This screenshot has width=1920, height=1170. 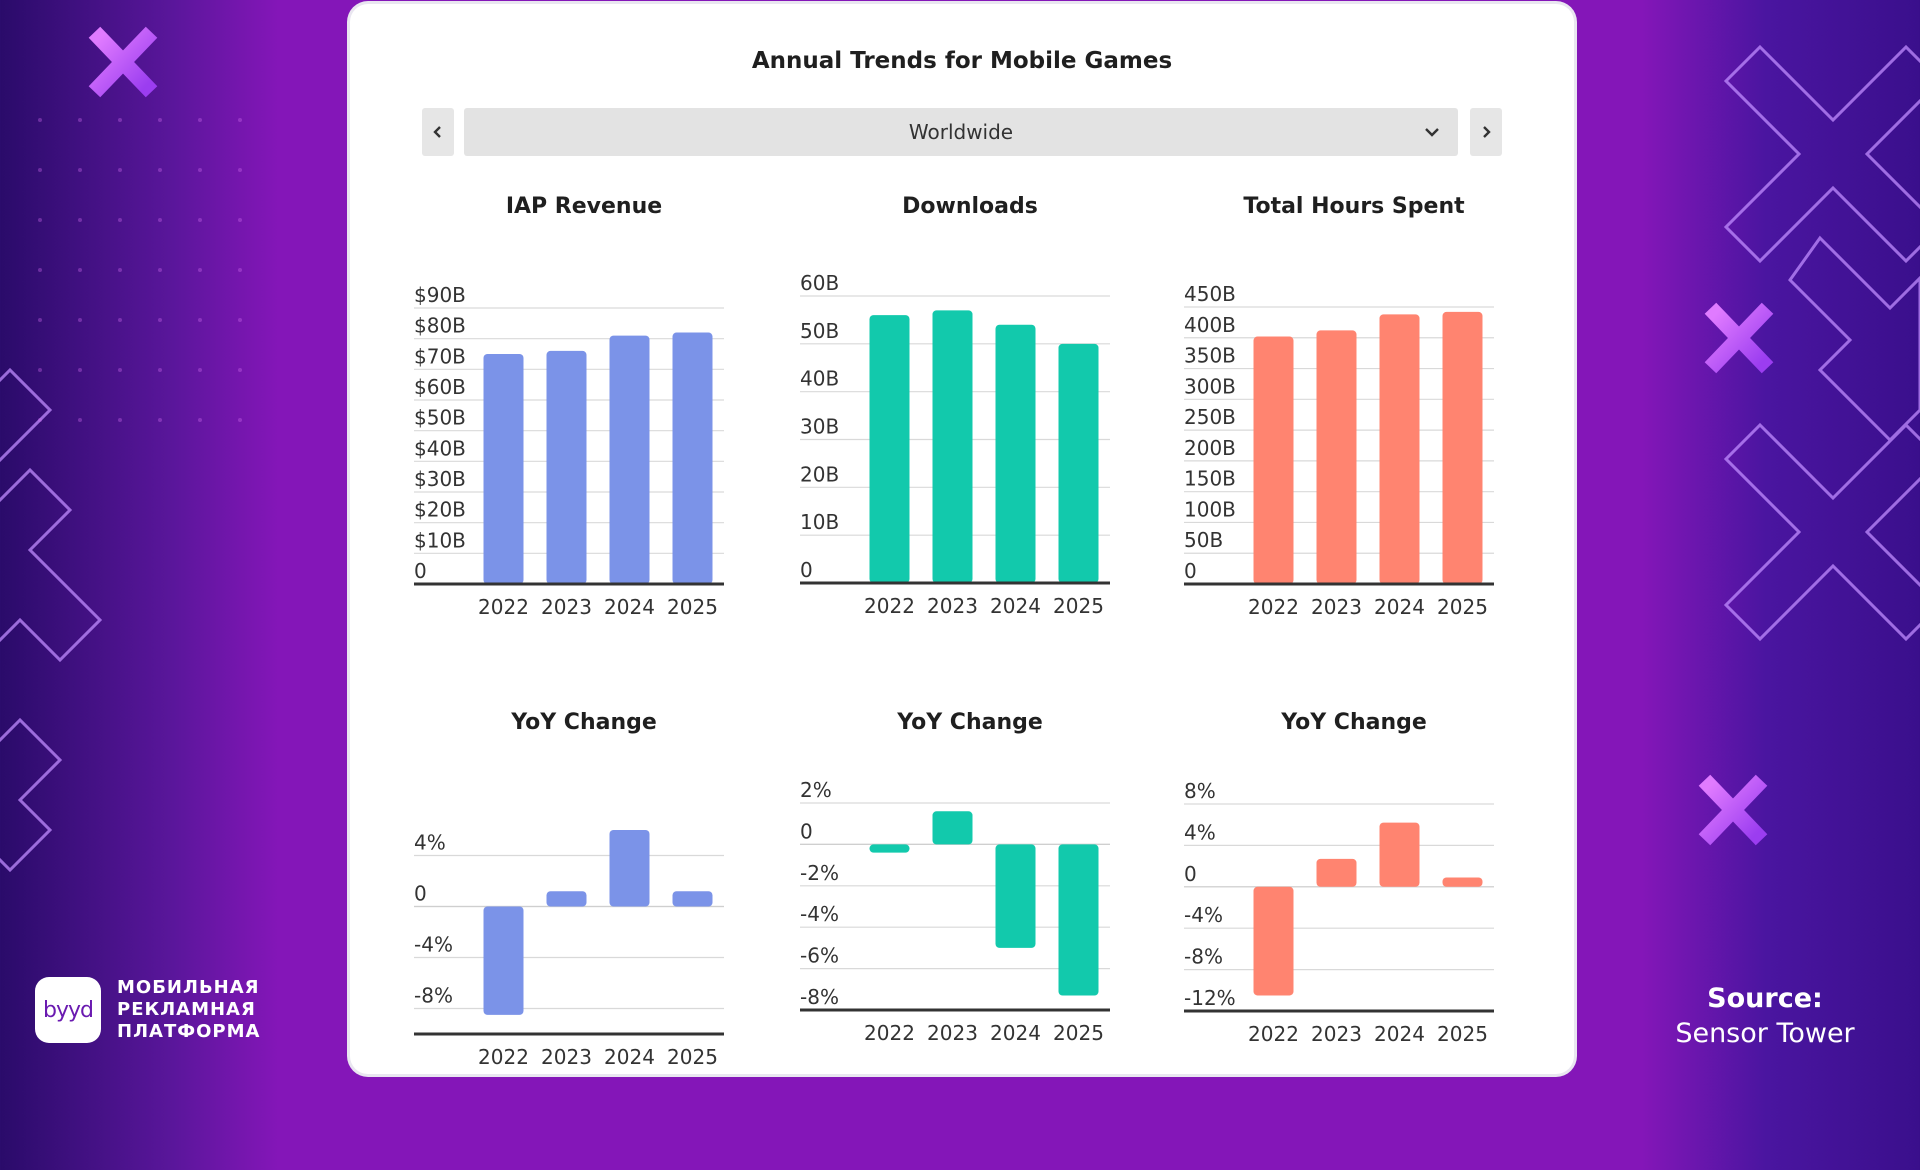 What do you see at coordinates (819, 427) in the screenshot?
I see `y-tick-label: 30B` at bounding box center [819, 427].